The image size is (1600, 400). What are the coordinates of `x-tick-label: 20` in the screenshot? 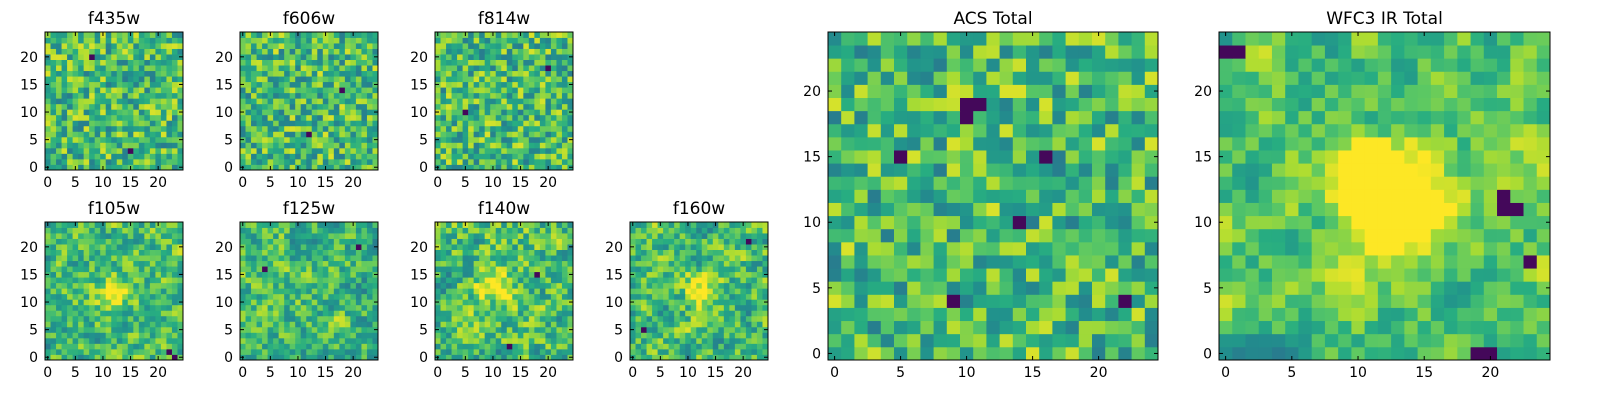 It's located at (548, 373).